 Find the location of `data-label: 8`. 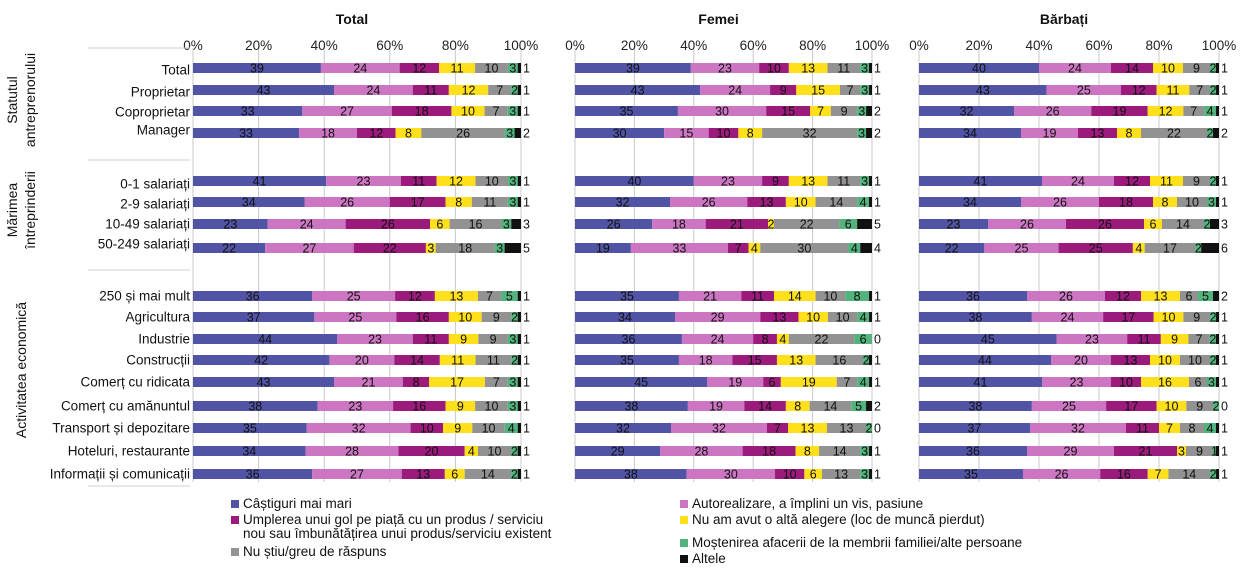

data-label: 8 is located at coordinates (1165, 203).